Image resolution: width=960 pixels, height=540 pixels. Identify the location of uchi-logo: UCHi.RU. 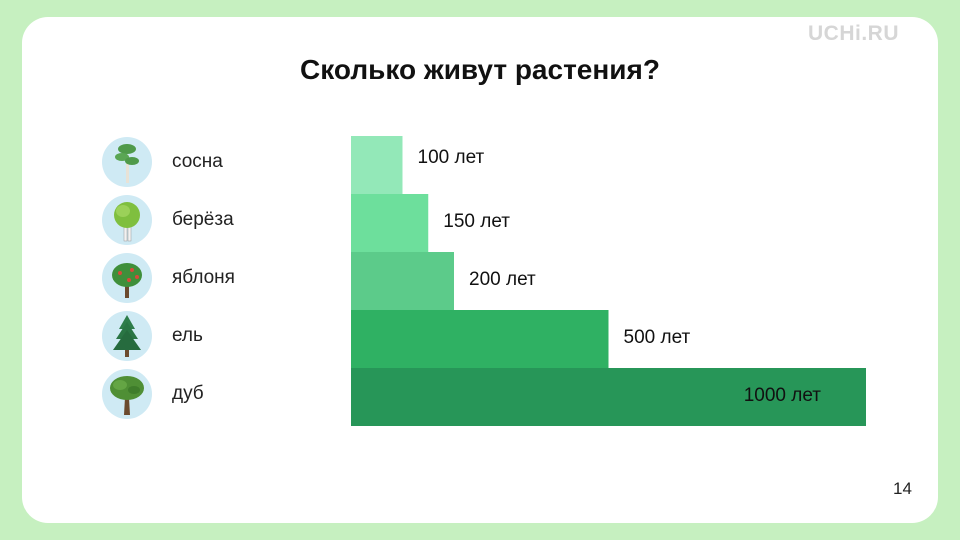
(853, 33).